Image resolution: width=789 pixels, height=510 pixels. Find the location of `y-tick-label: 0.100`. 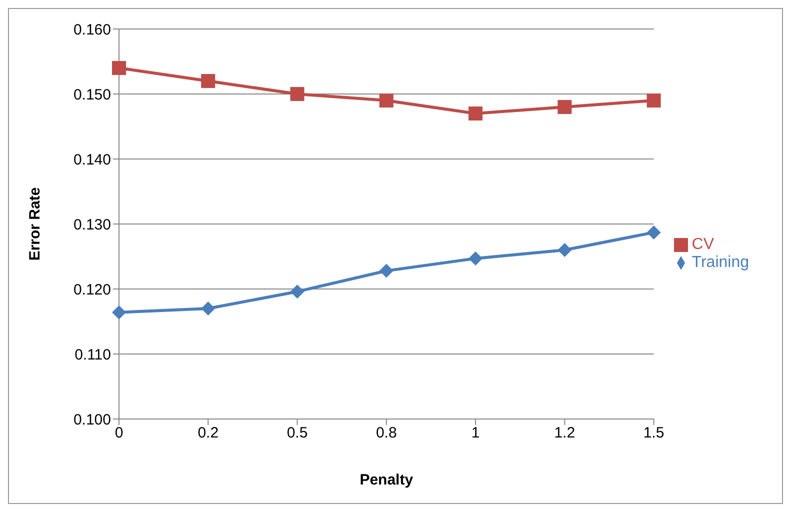

y-tick-label: 0.100 is located at coordinates (92, 419).